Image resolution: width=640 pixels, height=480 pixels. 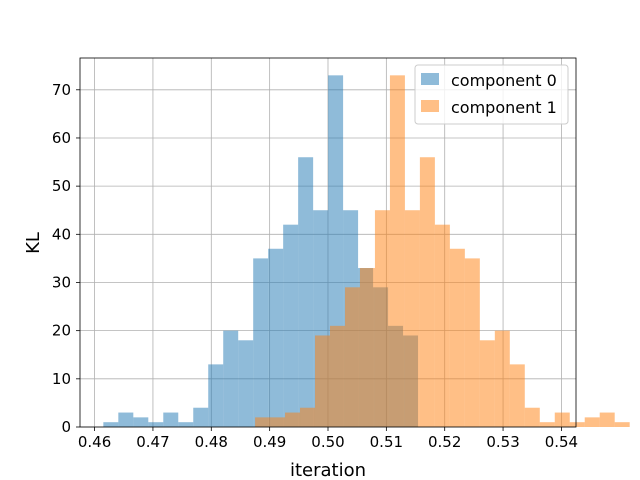 I want to click on y-tick-label-60: 60, so click(x=61, y=138).